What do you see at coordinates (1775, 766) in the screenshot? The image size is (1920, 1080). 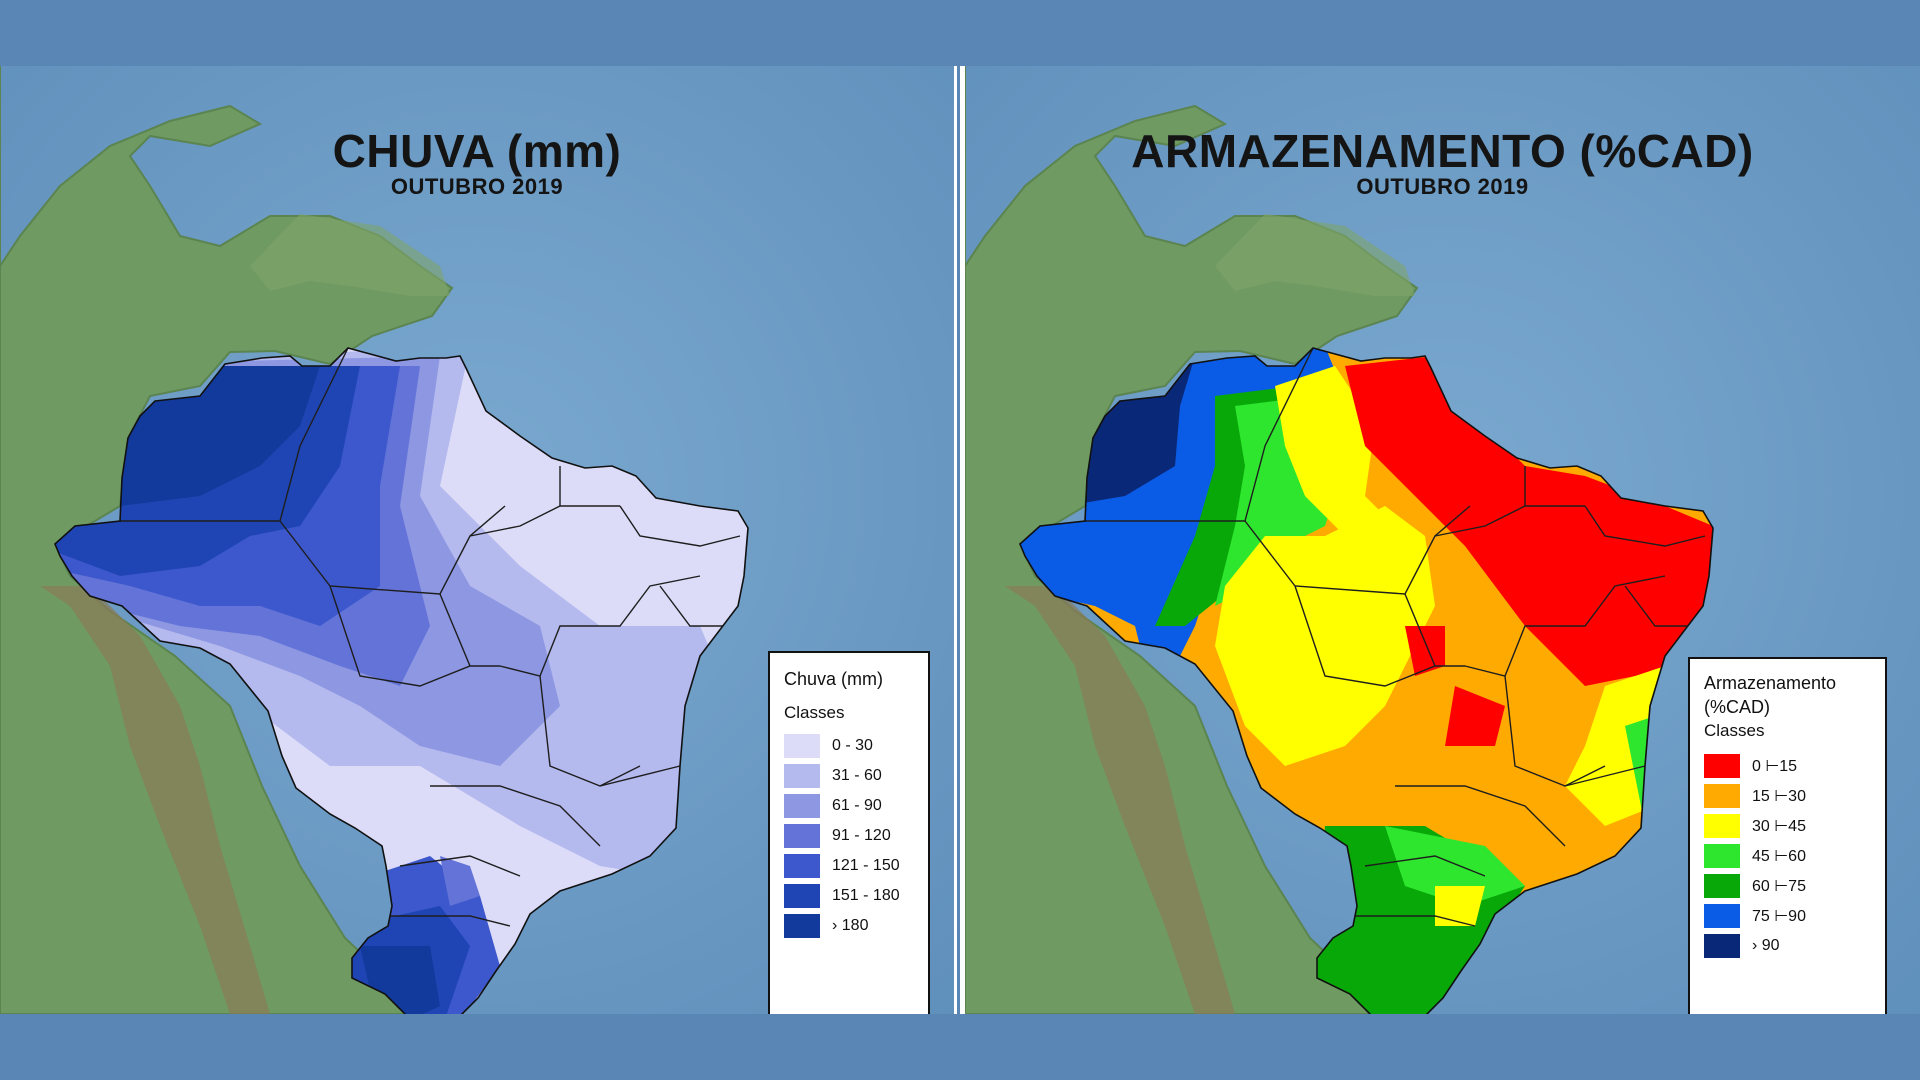 I see `legend-item-label: 0 ⊢15` at bounding box center [1775, 766].